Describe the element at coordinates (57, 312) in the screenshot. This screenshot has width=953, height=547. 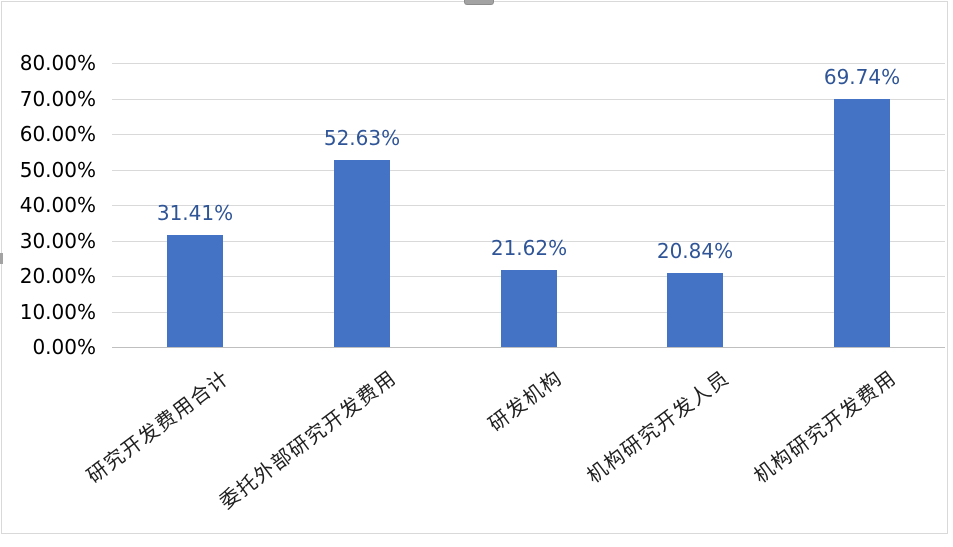
I see `y-tick-label: 10.00%` at that location.